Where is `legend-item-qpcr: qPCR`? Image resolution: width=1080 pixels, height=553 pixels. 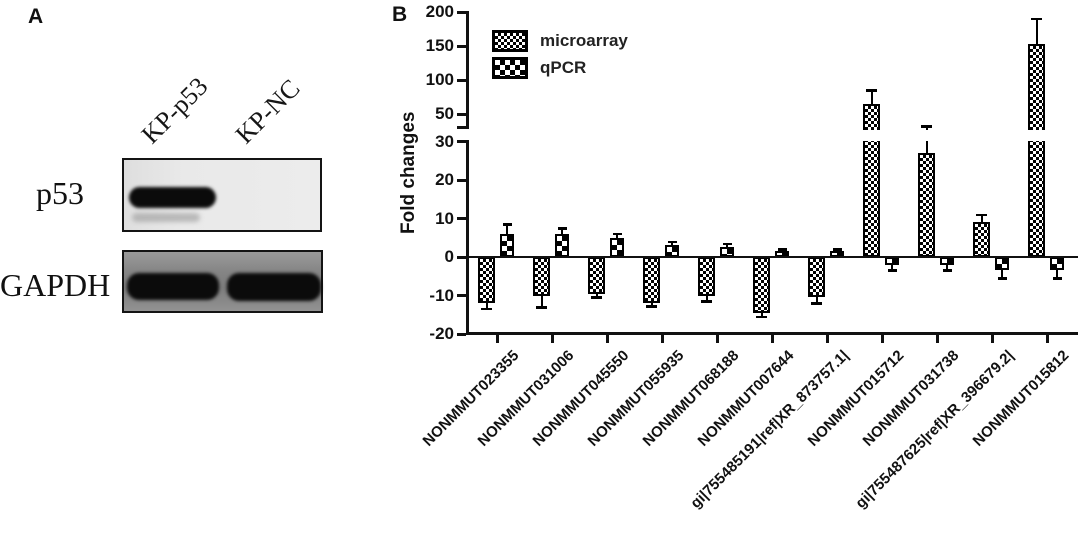
legend-item-qpcr: qPCR is located at coordinates (539, 68).